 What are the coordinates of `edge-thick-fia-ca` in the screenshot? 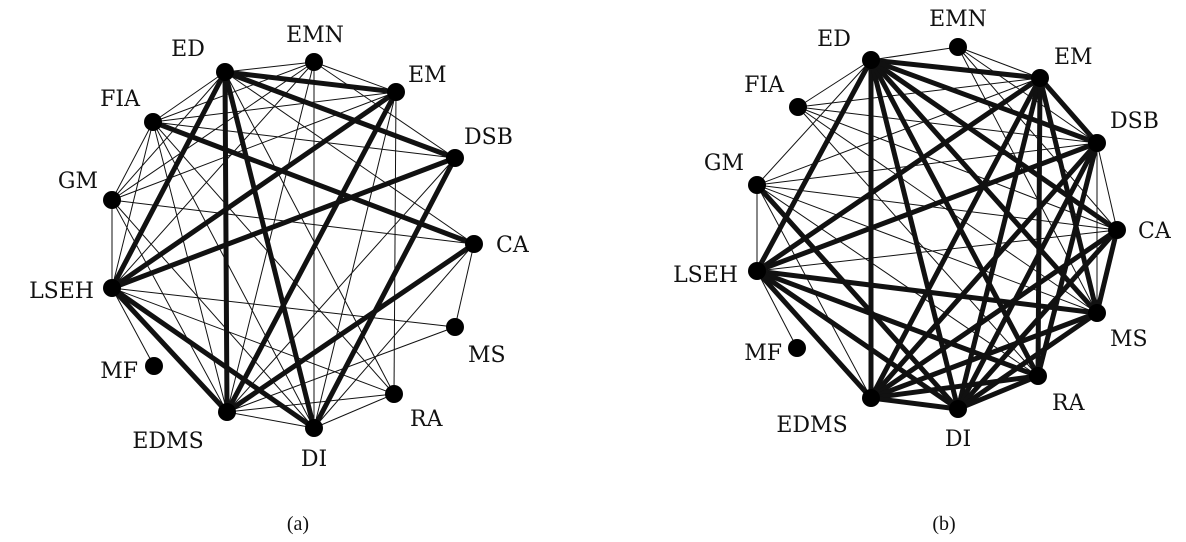 It's located at (313, 183).